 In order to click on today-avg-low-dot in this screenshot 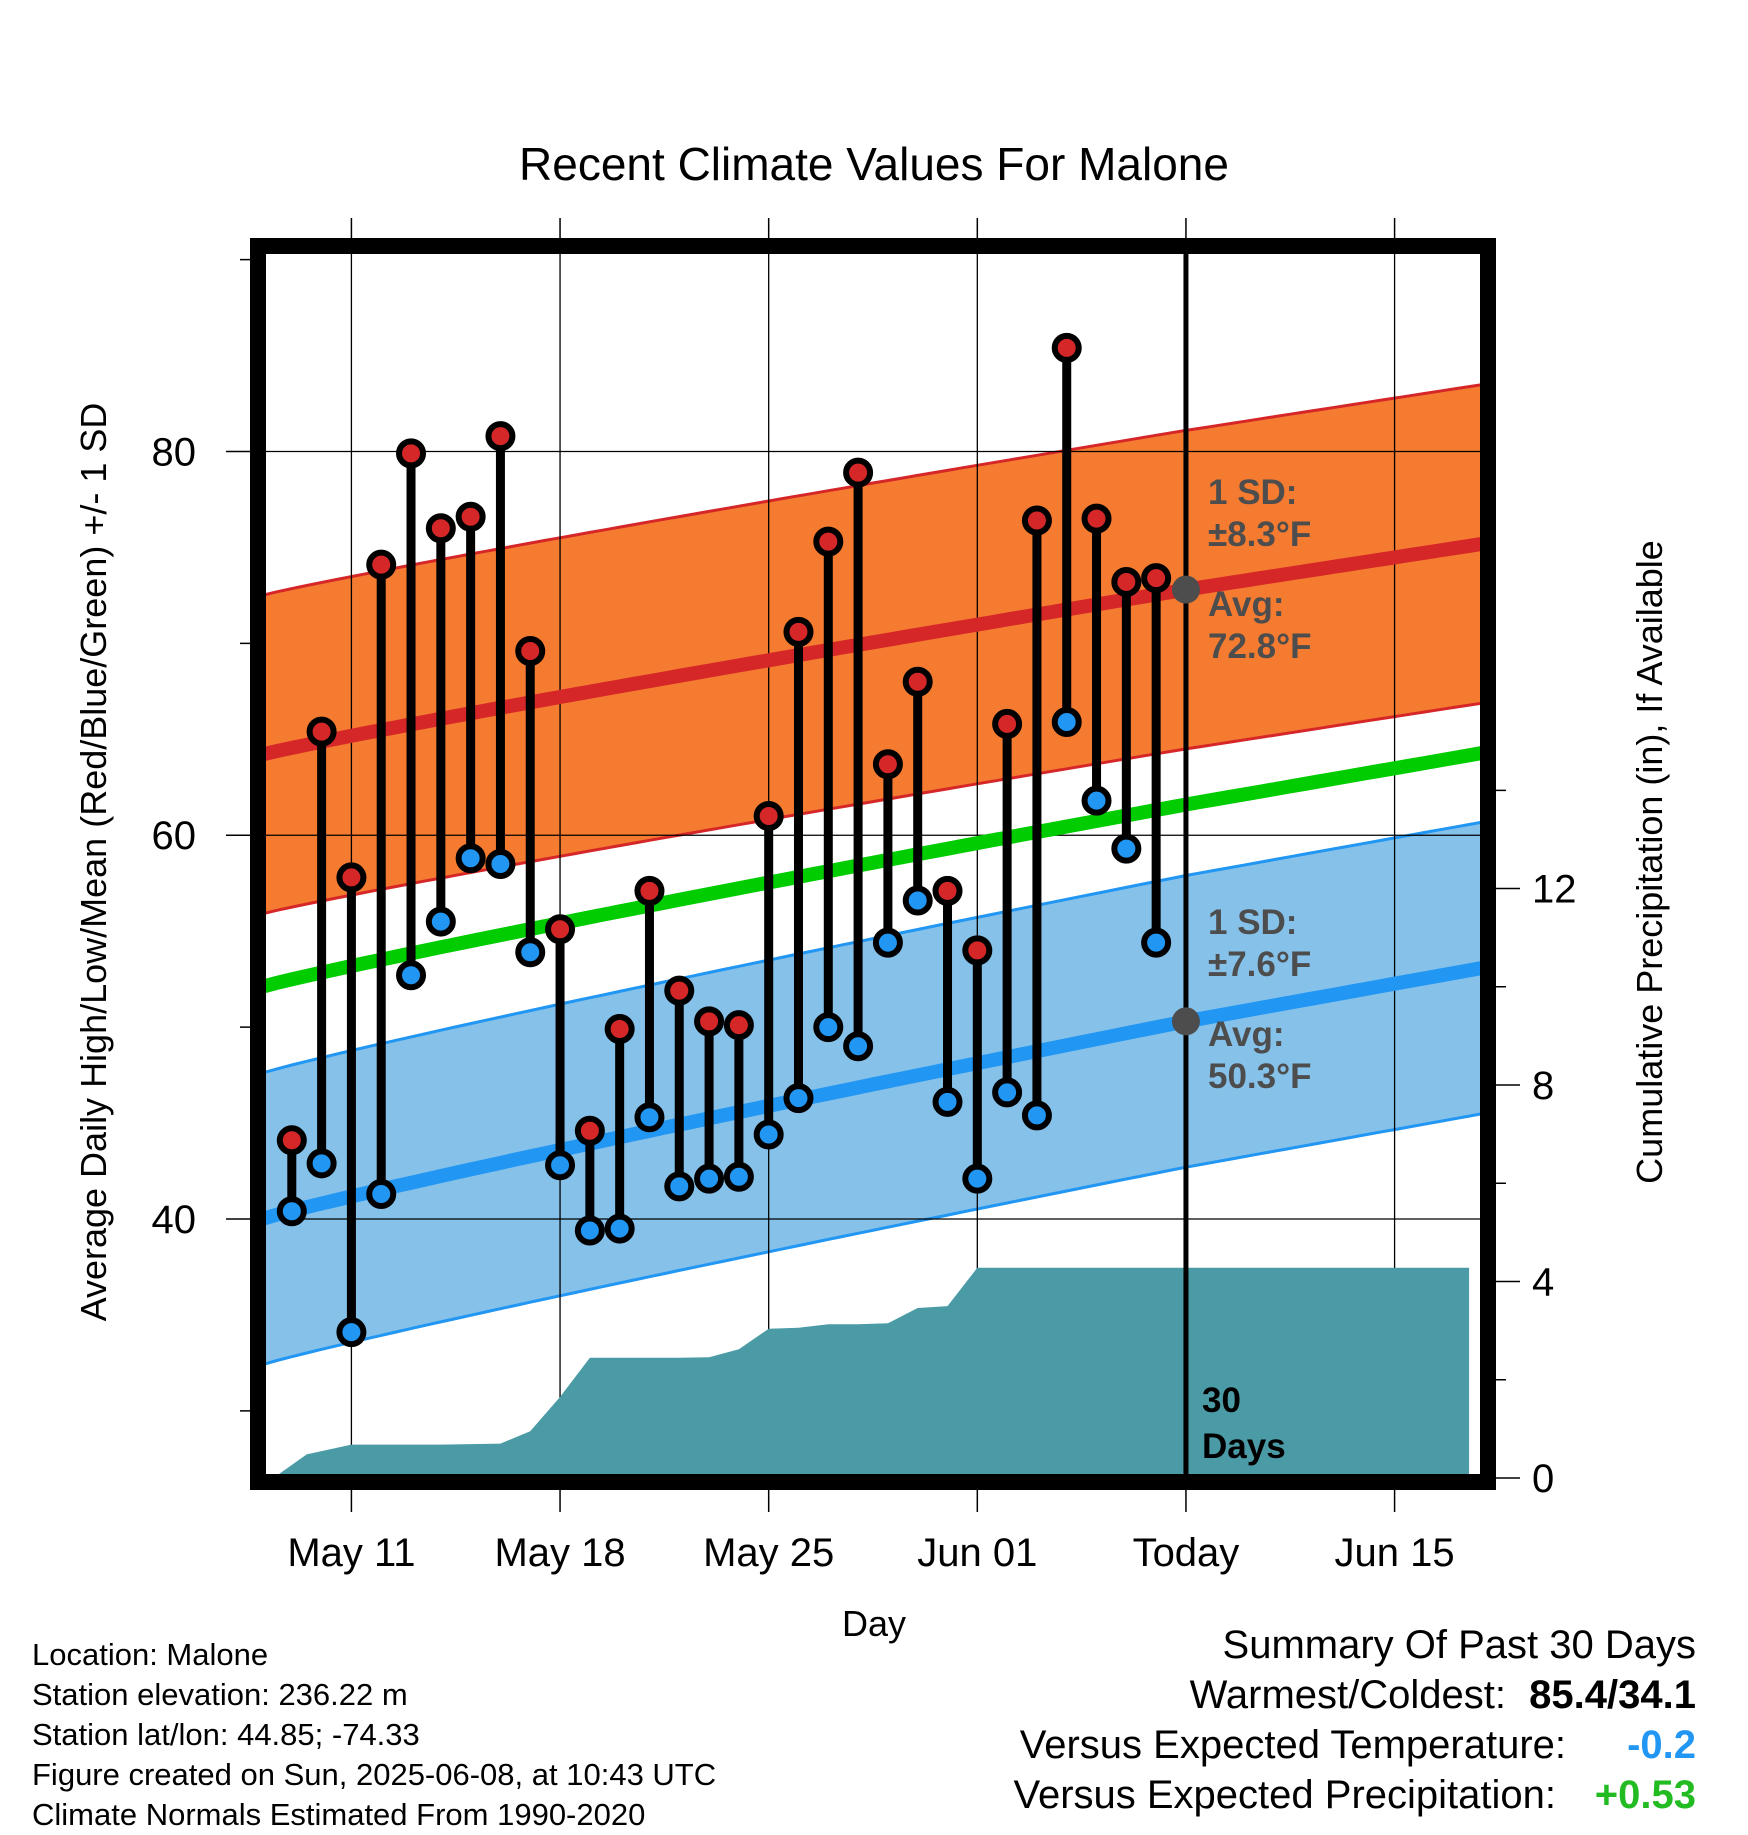, I will do `click(1185, 1021)`.